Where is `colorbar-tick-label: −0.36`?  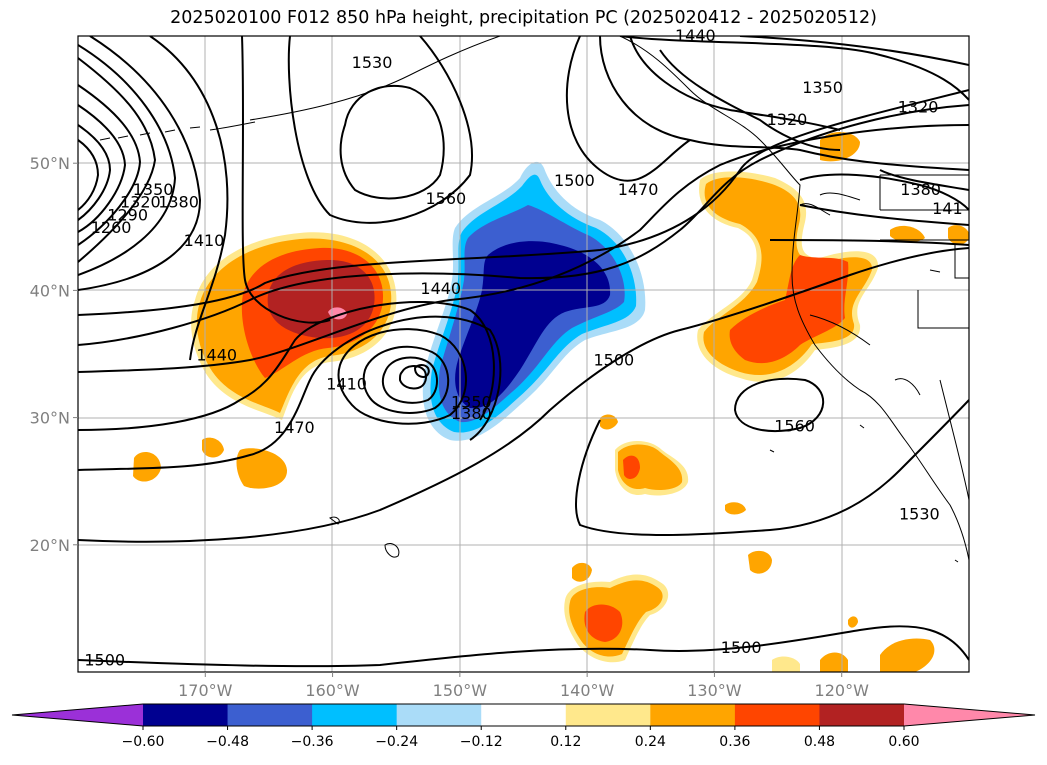
colorbar-tick-label: −0.36 is located at coordinates (312, 742).